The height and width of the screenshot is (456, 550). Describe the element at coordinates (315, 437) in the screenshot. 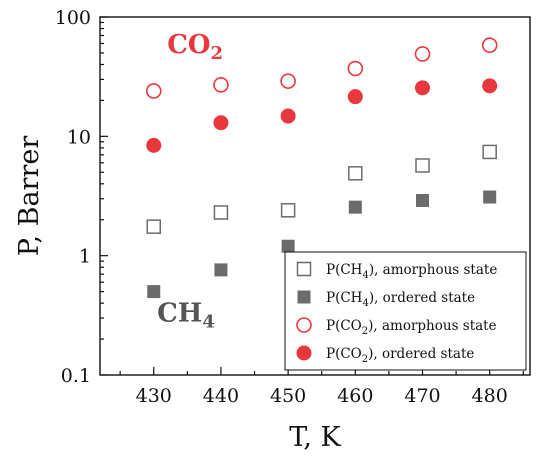

I see `x-axis-title: T, K` at that location.